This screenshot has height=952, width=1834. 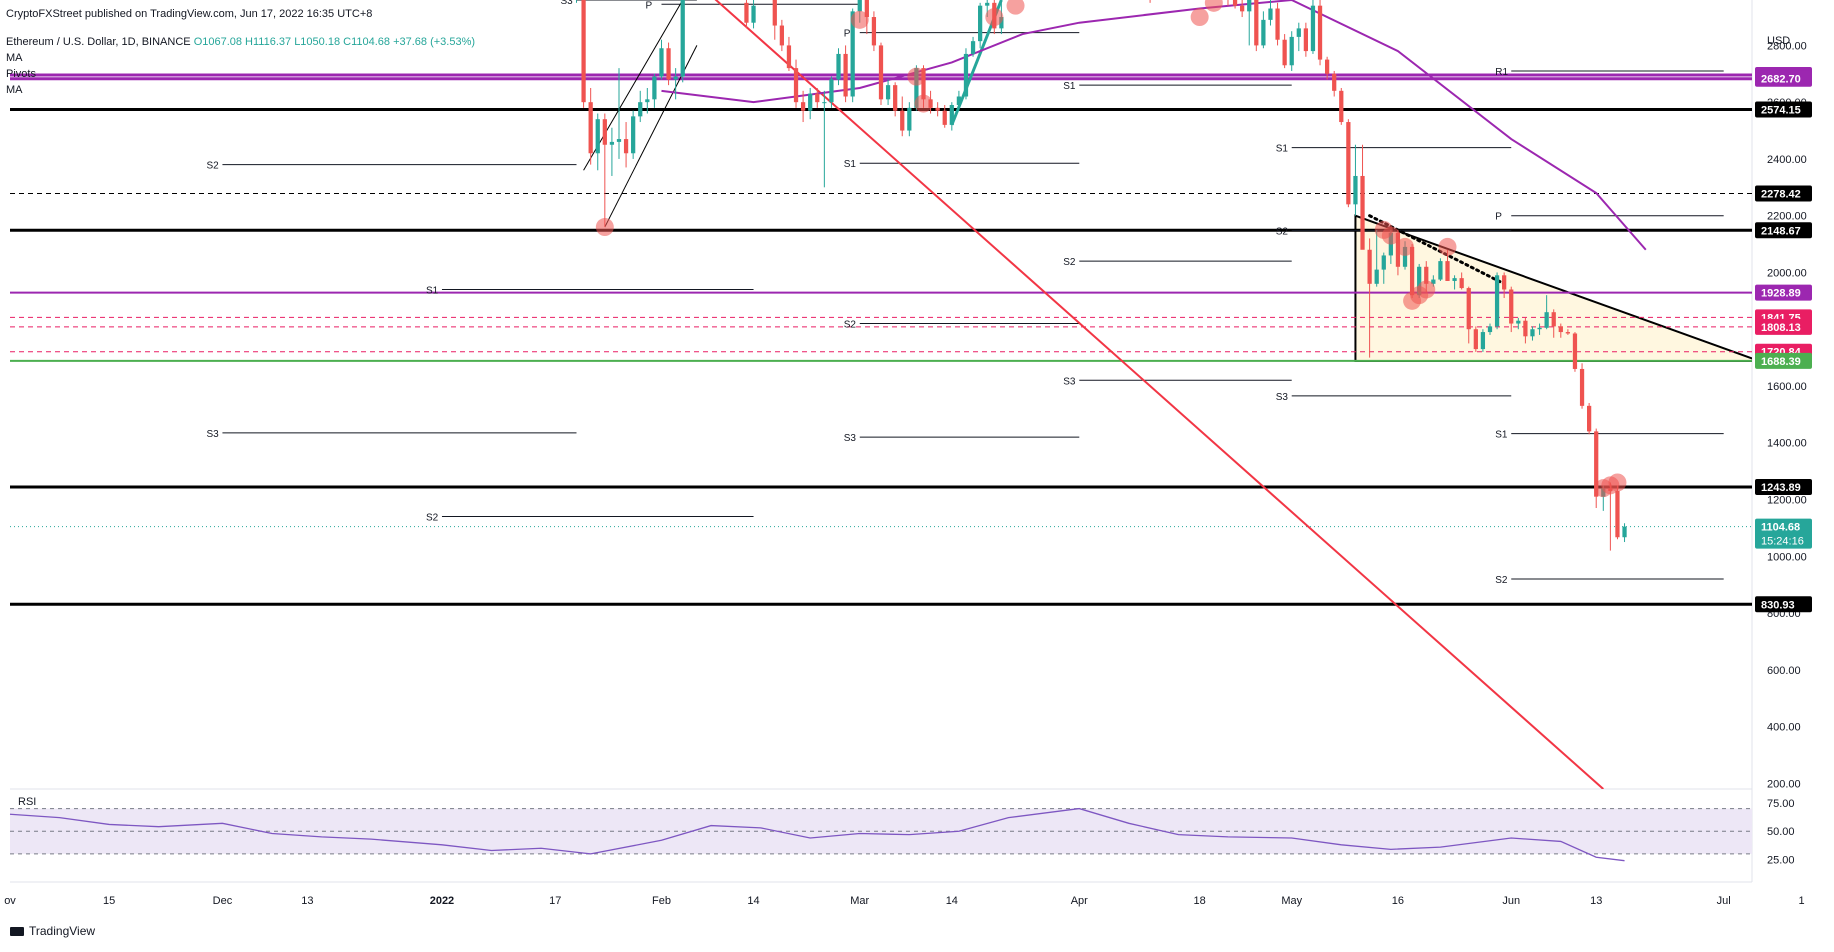 What do you see at coordinates (1781, 328) in the screenshot?
I see `price-tag-label: 1808.13` at bounding box center [1781, 328].